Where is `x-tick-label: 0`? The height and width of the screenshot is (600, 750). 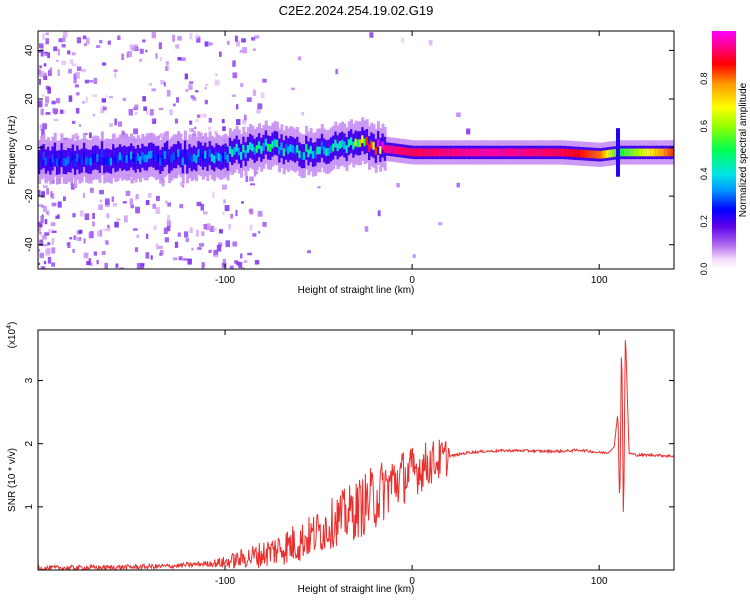 x-tick-label: 0 is located at coordinates (412, 280).